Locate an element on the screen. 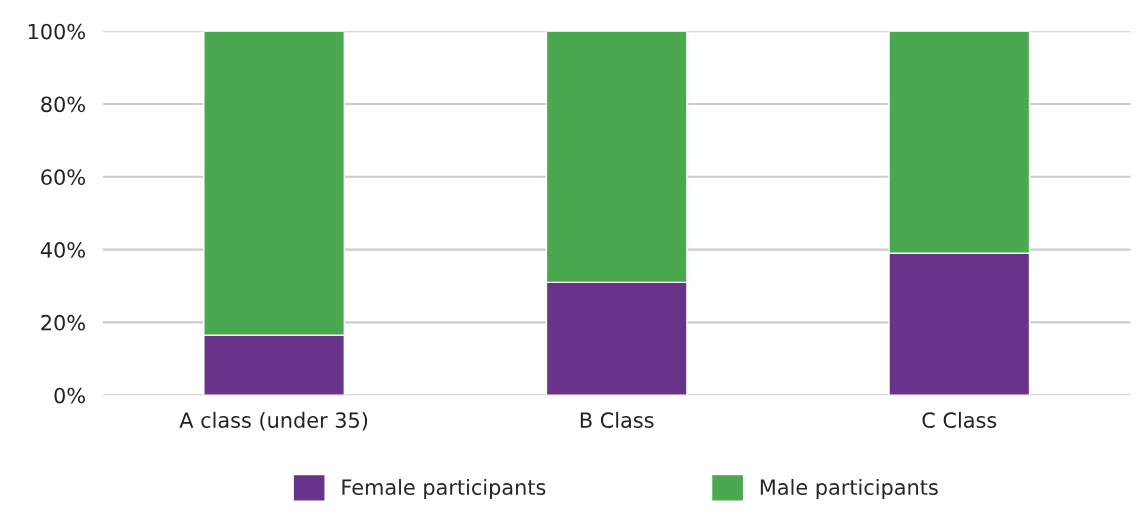 This screenshot has width=1142, height=520. y-tick-label: 80% is located at coordinates (63, 104).